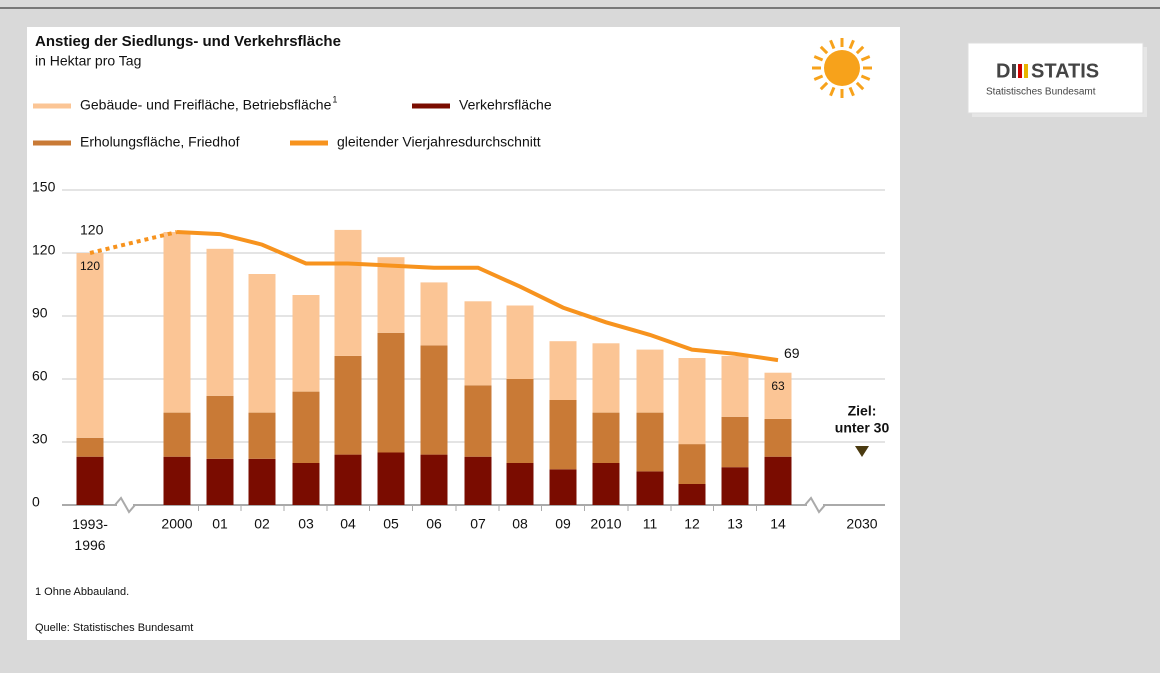  What do you see at coordinates (862, 411) in the screenshot?
I see `target-label: Ziel:` at bounding box center [862, 411].